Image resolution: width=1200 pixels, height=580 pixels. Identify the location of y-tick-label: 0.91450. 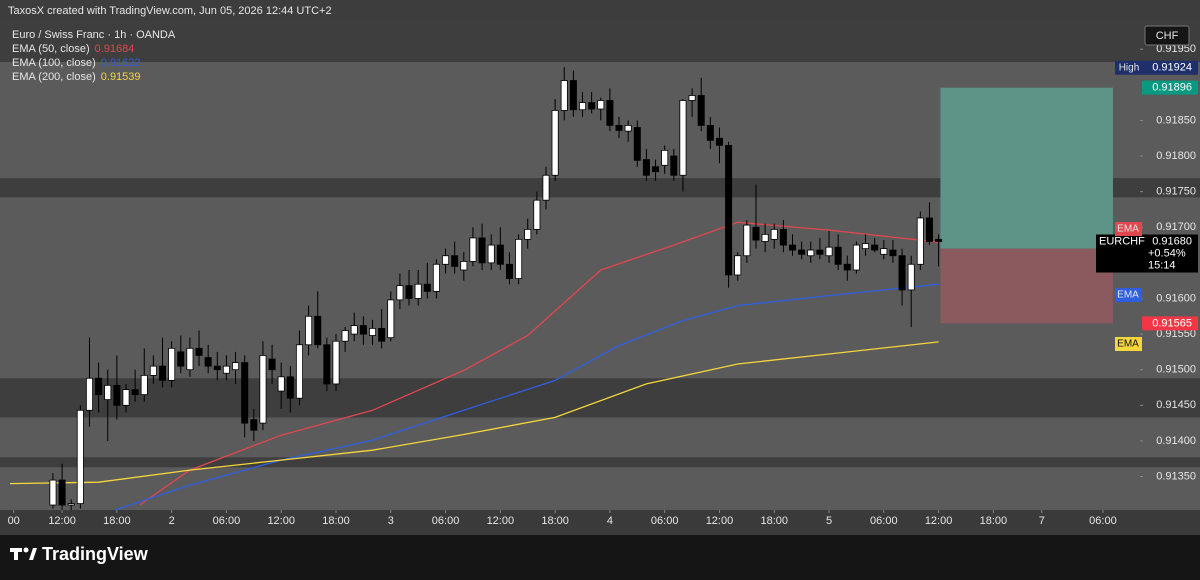
(1176, 405).